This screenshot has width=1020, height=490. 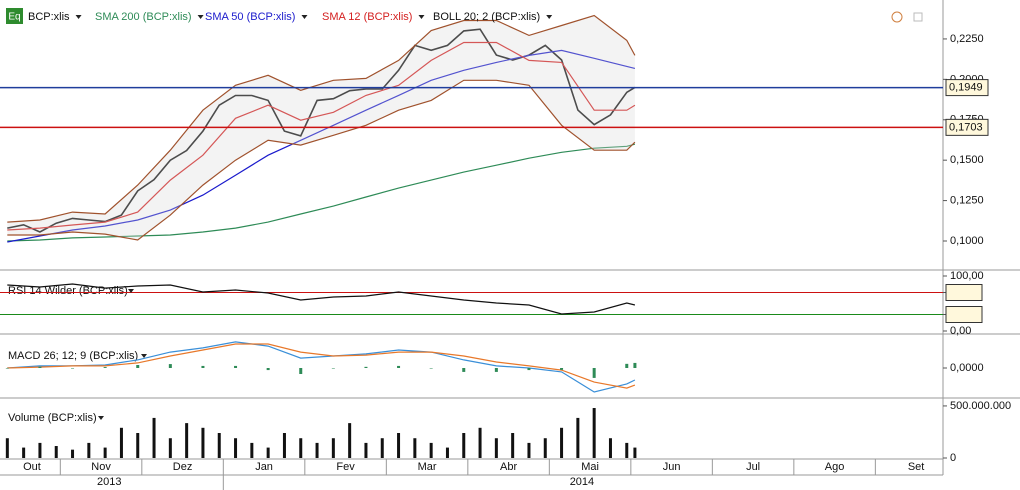 I want to click on x-tick-label: Mai, so click(x=590, y=467).